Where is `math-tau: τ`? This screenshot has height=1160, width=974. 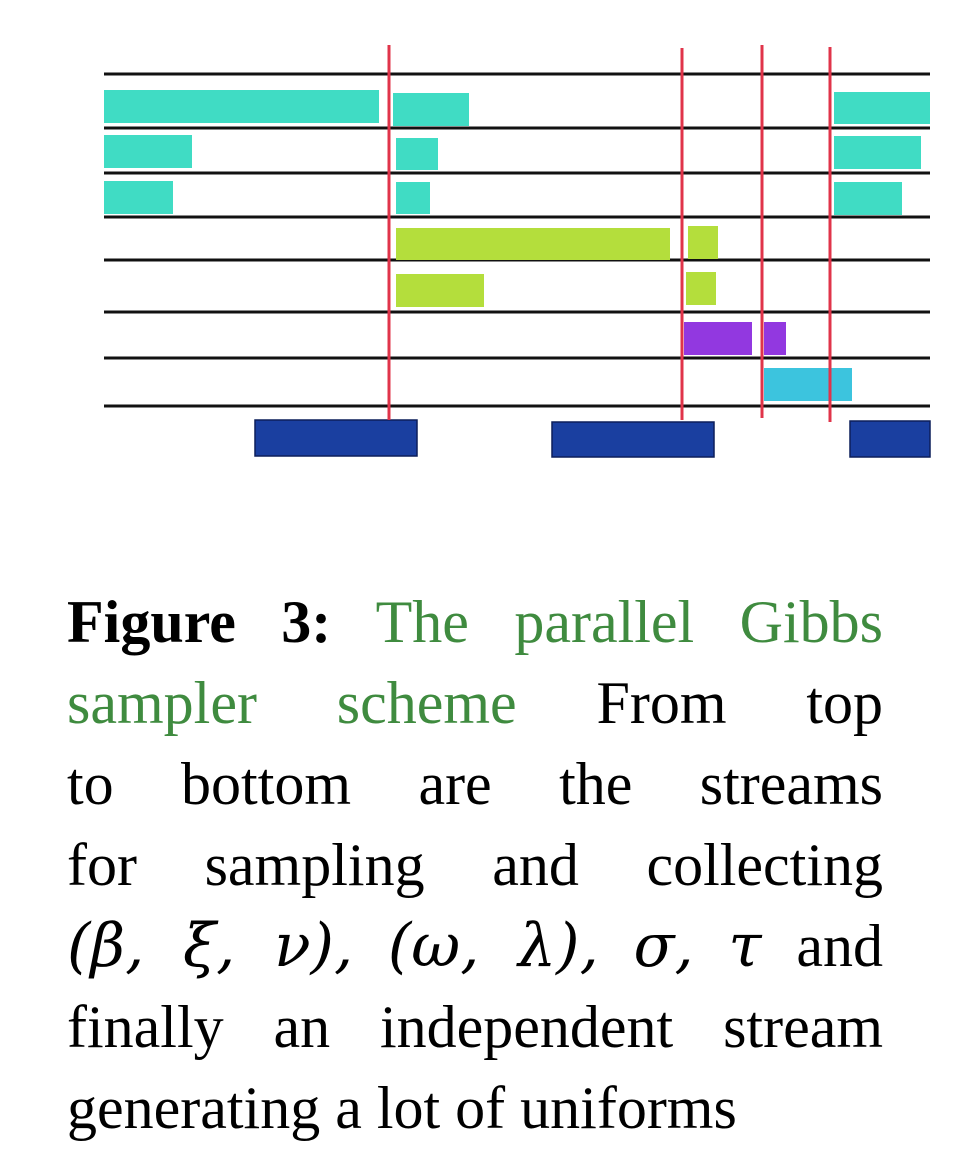
math-tau: τ is located at coordinates (745, 946).